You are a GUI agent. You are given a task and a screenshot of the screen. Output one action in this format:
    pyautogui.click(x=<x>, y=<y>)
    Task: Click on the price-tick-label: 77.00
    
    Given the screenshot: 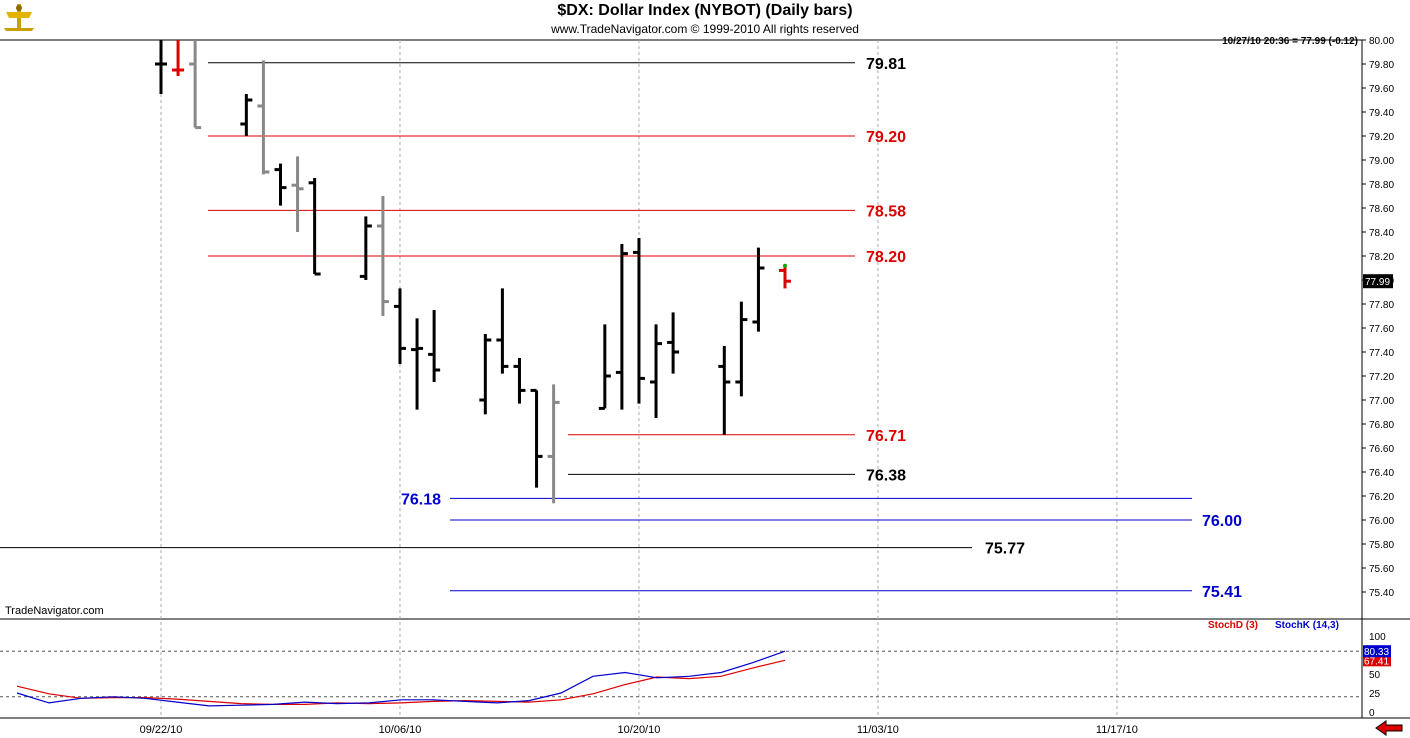 What is the action you would take?
    pyautogui.click(x=1381, y=401)
    